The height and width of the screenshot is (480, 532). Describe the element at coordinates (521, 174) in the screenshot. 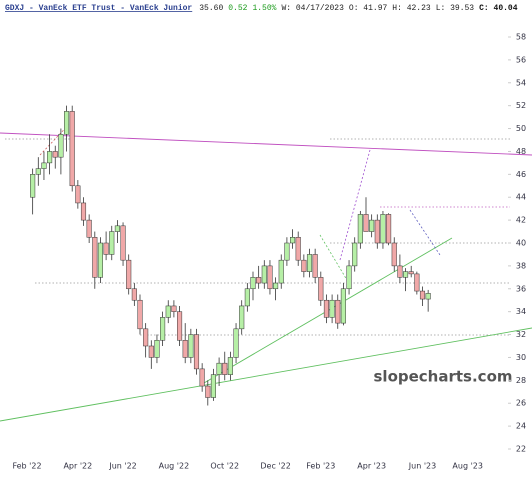

I see `y-tick-label: 46` at that location.